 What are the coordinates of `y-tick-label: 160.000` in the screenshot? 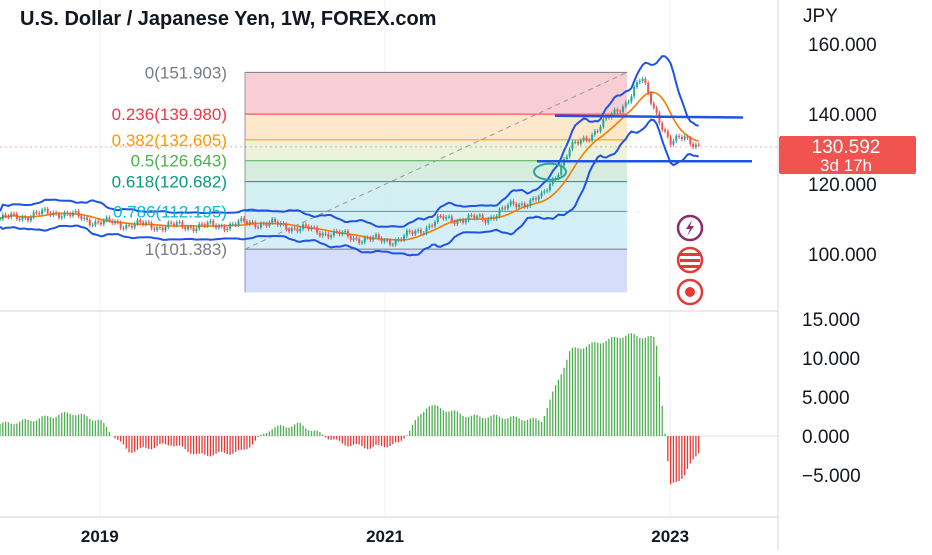 It's located at (842, 45).